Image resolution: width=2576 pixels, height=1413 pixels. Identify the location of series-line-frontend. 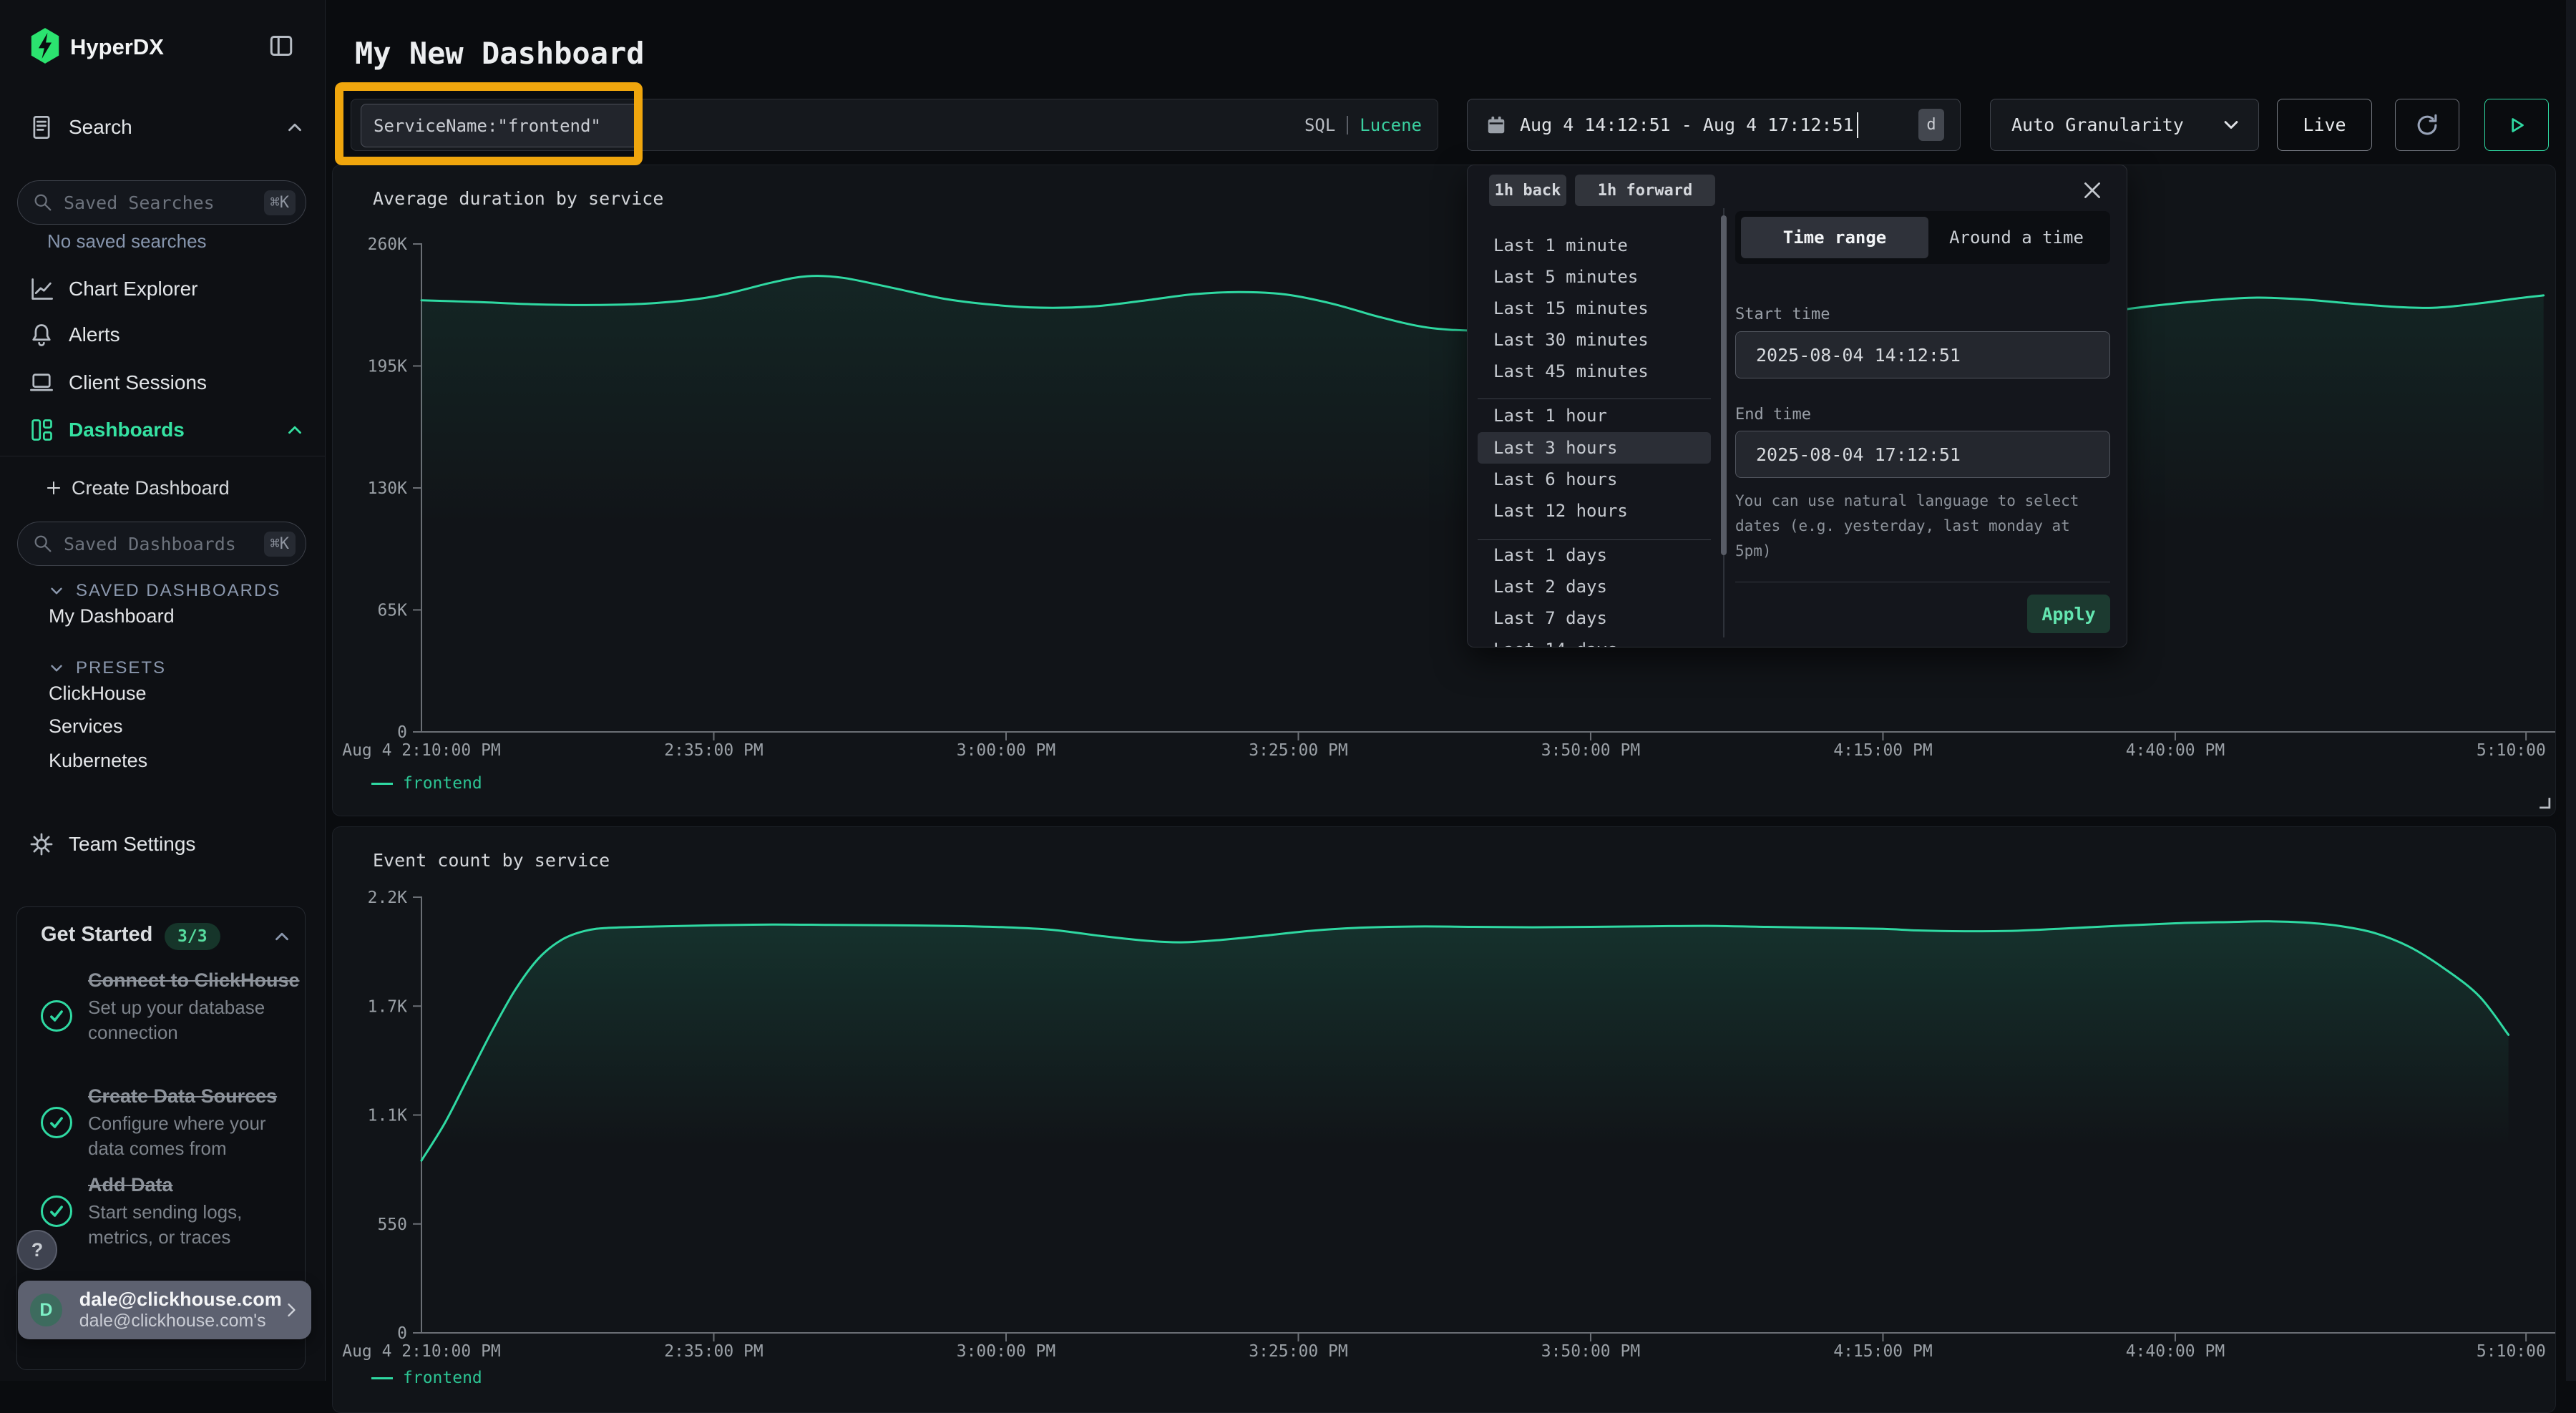
(1482, 304).